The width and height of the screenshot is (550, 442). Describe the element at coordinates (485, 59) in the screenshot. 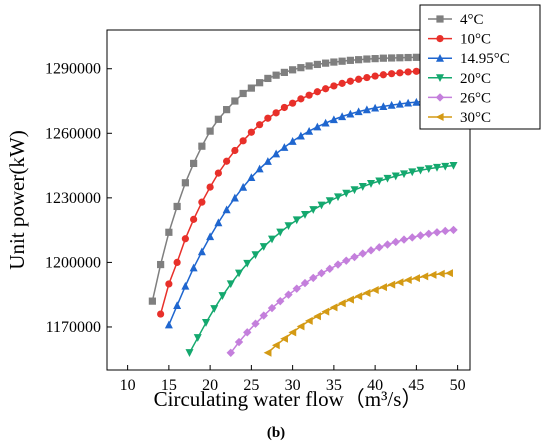

I see `legend-label: 14.95°C` at that location.